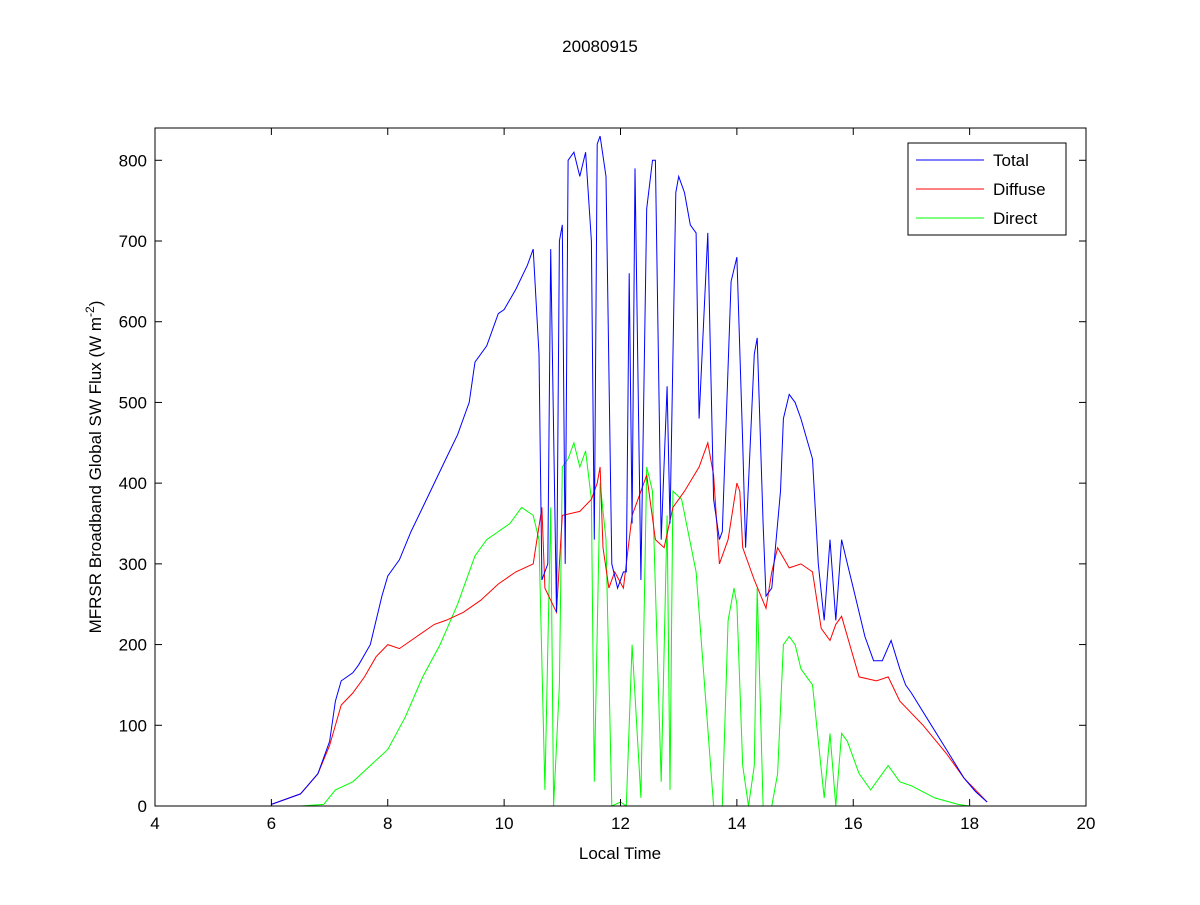  I want to click on x-tick-label: 18, so click(969, 823).